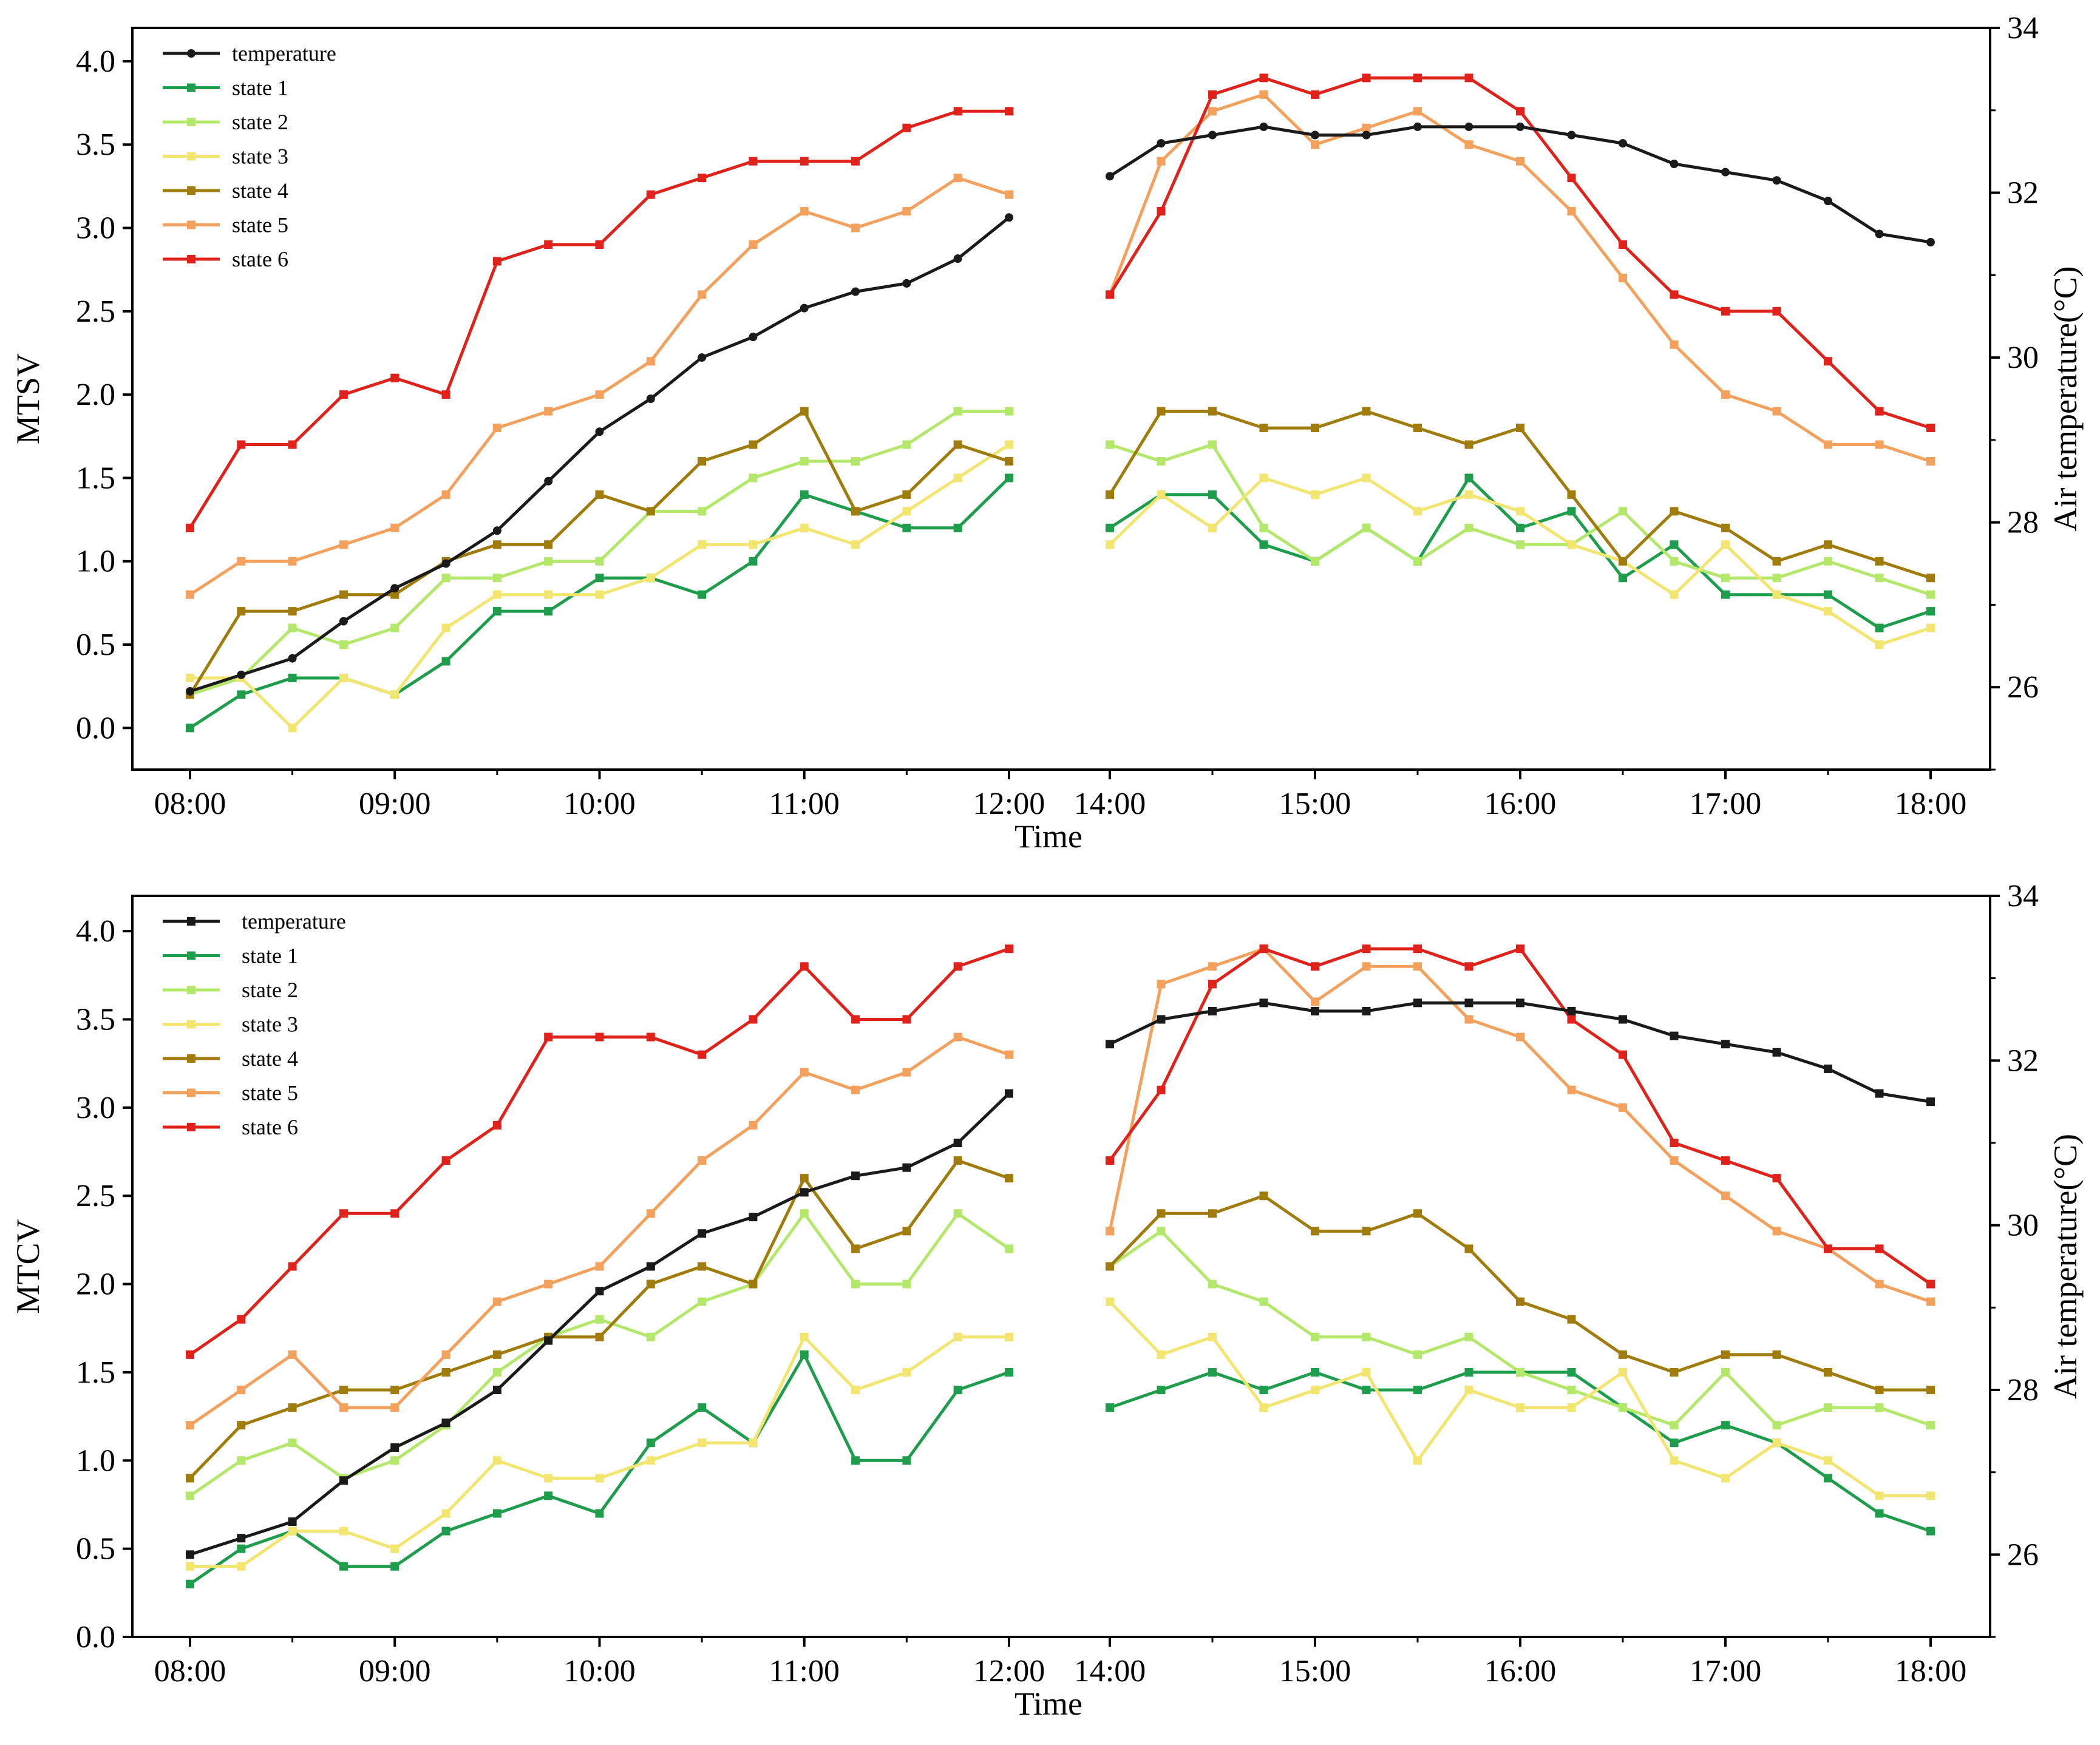  I want to click on x-tick-label: 09:00, so click(394, 1671).